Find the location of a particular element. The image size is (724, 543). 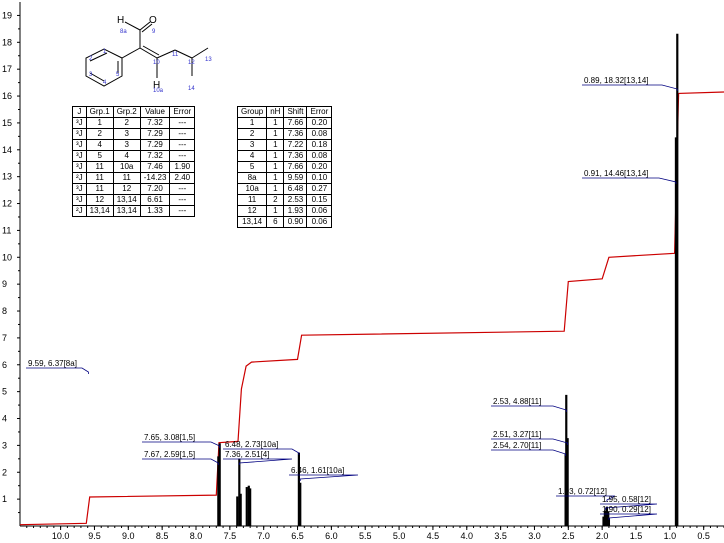

shift-table-row-cell: 12 is located at coordinates (252, 211).